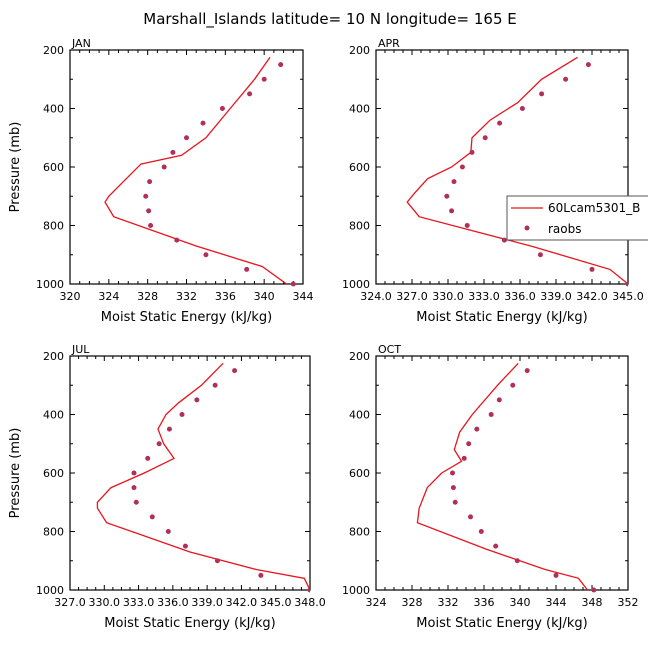 The width and height of the screenshot is (648, 649). What do you see at coordinates (186, 296) in the screenshot?
I see `x-tick-label: 332` at bounding box center [186, 296].